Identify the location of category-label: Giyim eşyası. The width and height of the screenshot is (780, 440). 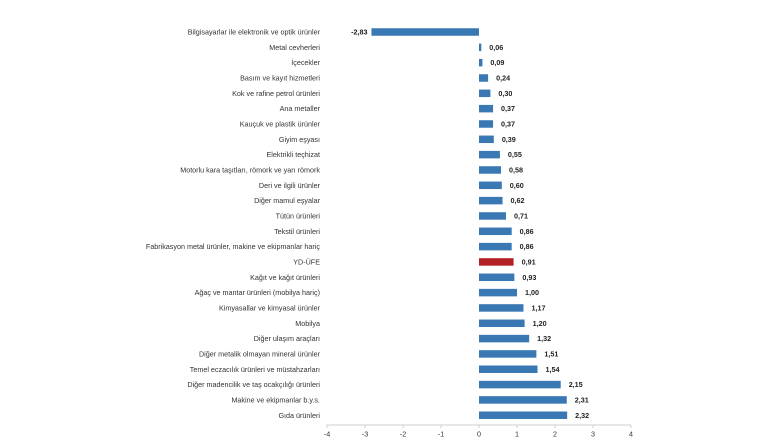
(299, 139).